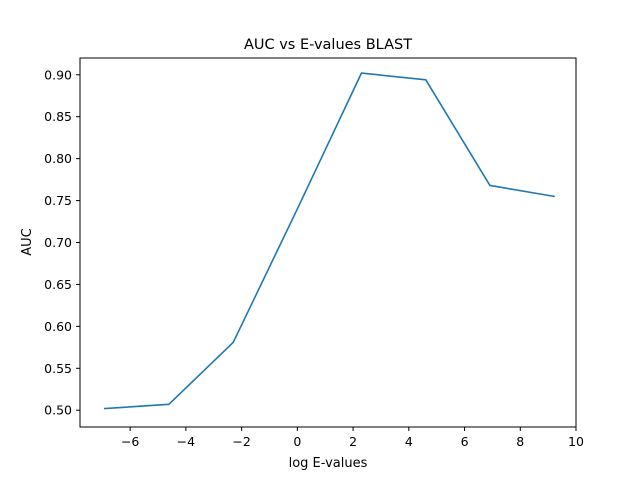 Image resolution: width=640 pixels, height=484 pixels. Describe the element at coordinates (328, 45) in the screenshot. I see `chart-title: AUC vs E-values BLAST` at that location.